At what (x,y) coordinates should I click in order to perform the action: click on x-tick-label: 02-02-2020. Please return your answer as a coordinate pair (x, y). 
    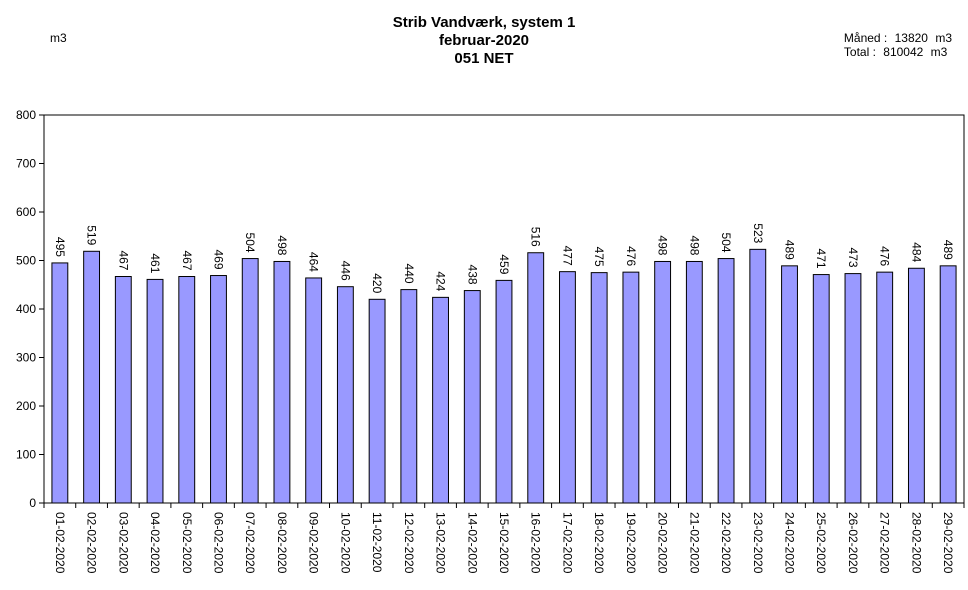
    Looking at the image, I should click on (92, 543).